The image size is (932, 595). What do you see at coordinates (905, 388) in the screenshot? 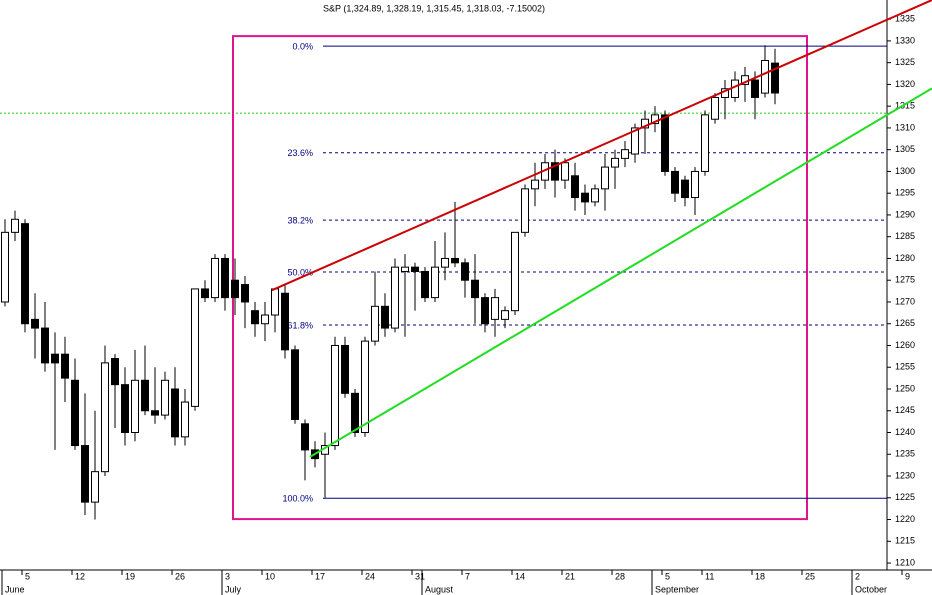
I see `y-tick-label: 1250` at bounding box center [905, 388].